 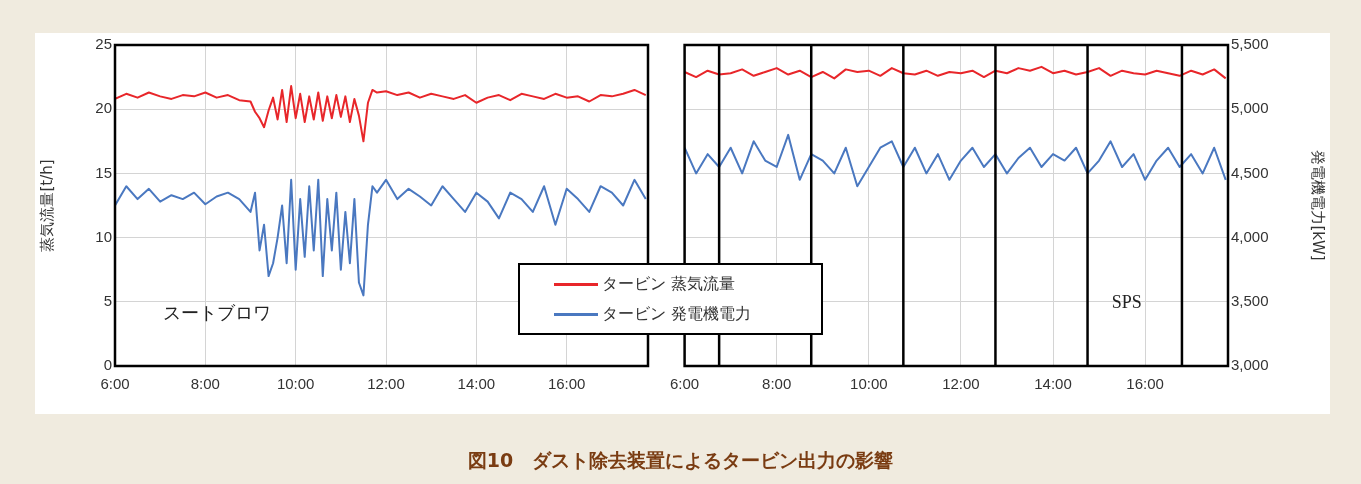 What do you see at coordinates (1250, 365) in the screenshot?
I see `y2-tick-label: 3,000` at bounding box center [1250, 365].